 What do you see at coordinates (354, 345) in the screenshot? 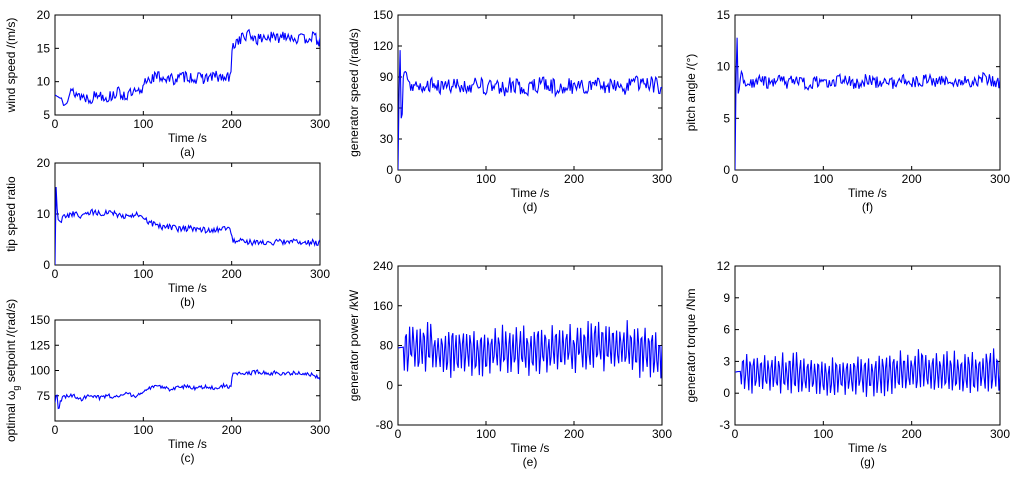
I see `y-axis-label: generator power /kW` at bounding box center [354, 345].